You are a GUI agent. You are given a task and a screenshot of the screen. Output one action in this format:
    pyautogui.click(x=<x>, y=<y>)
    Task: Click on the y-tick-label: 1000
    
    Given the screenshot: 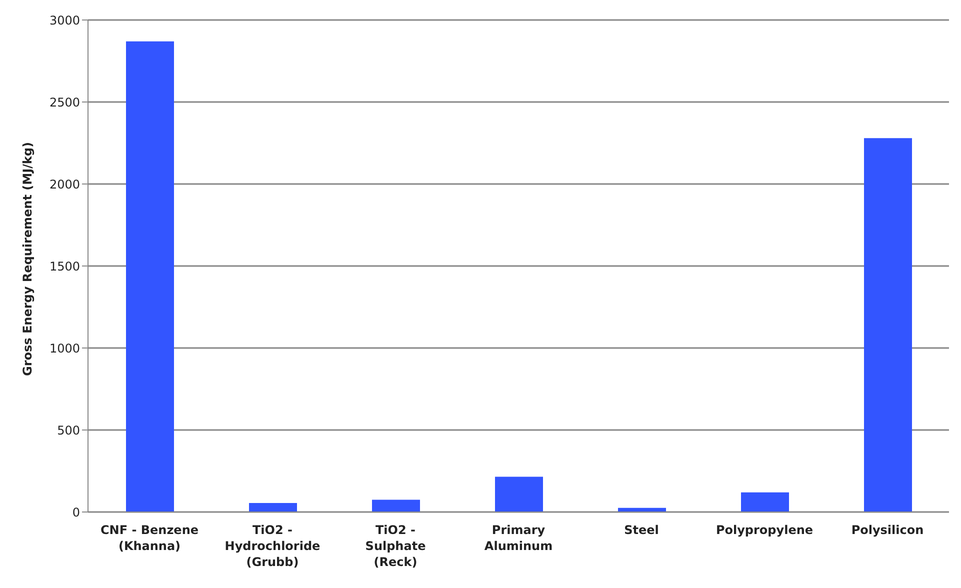 What is the action you would take?
    pyautogui.click(x=64, y=348)
    